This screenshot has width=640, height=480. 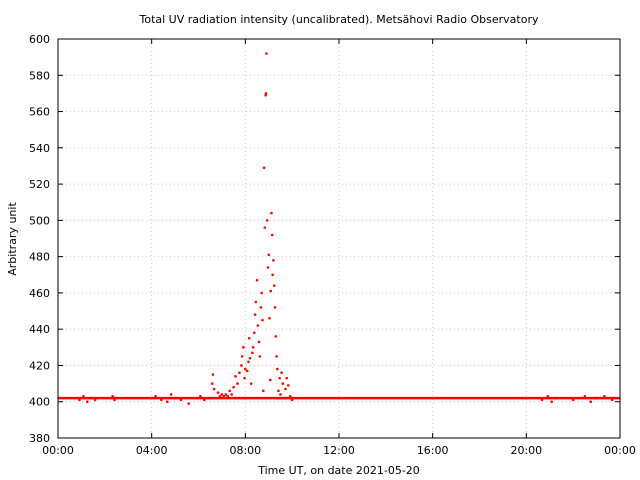 What do you see at coordinates (39, 257) in the screenshot?
I see `y-tick-label: 480` at bounding box center [39, 257].